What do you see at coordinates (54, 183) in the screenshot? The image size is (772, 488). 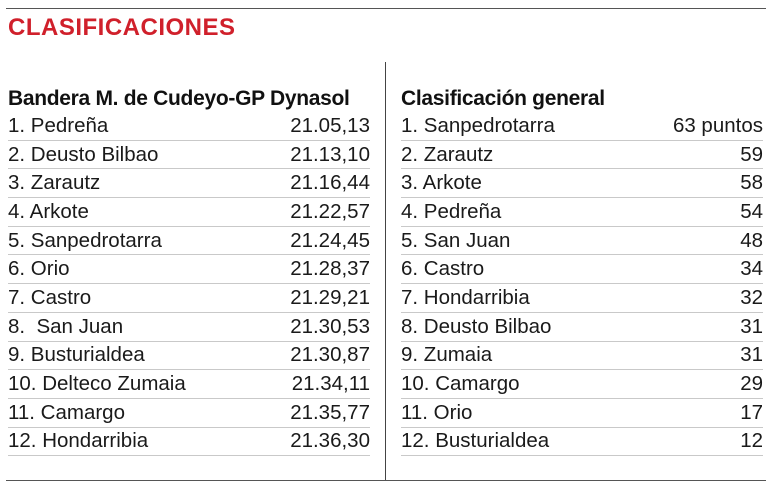 I see `crew-name: 3. Zarautz` at bounding box center [54, 183].